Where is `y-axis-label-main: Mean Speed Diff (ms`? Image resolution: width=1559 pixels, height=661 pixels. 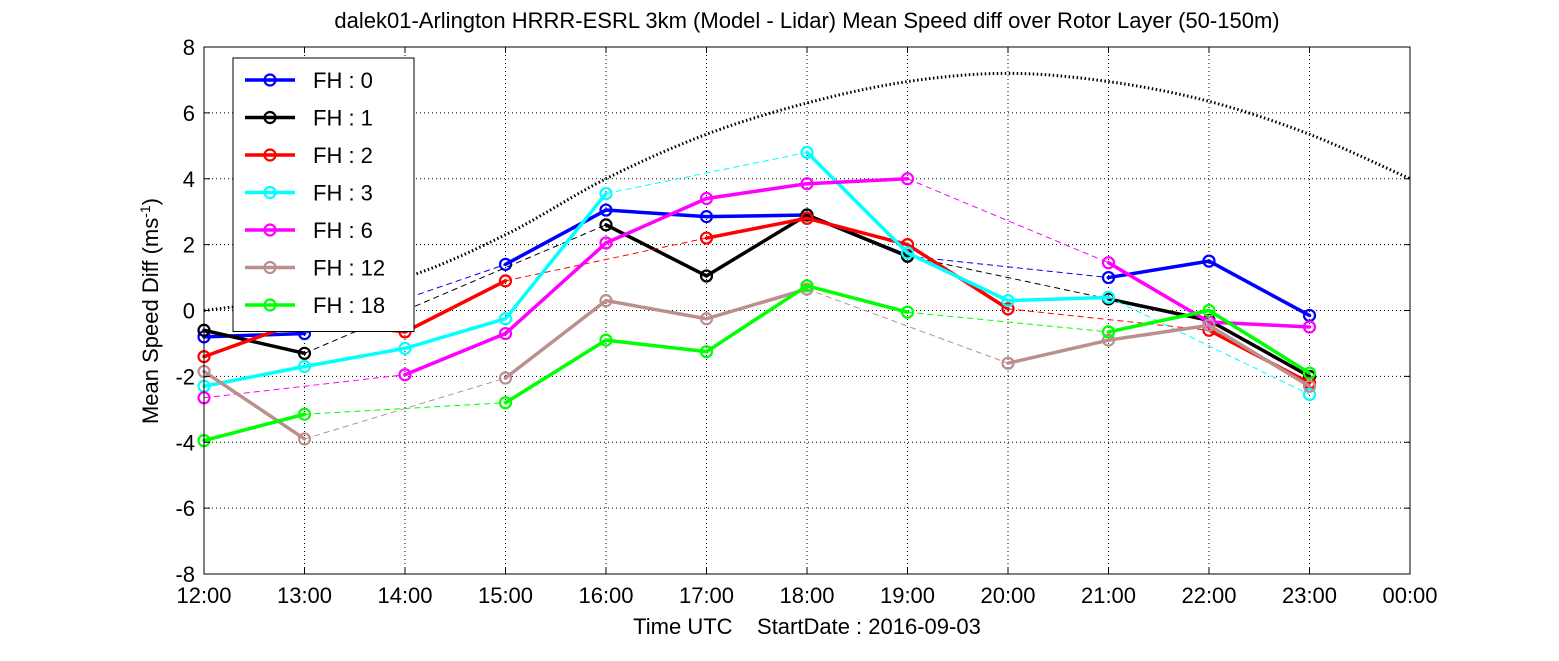
y-axis-label-main: Mean Speed Diff (ms is located at coordinates (150, 321).